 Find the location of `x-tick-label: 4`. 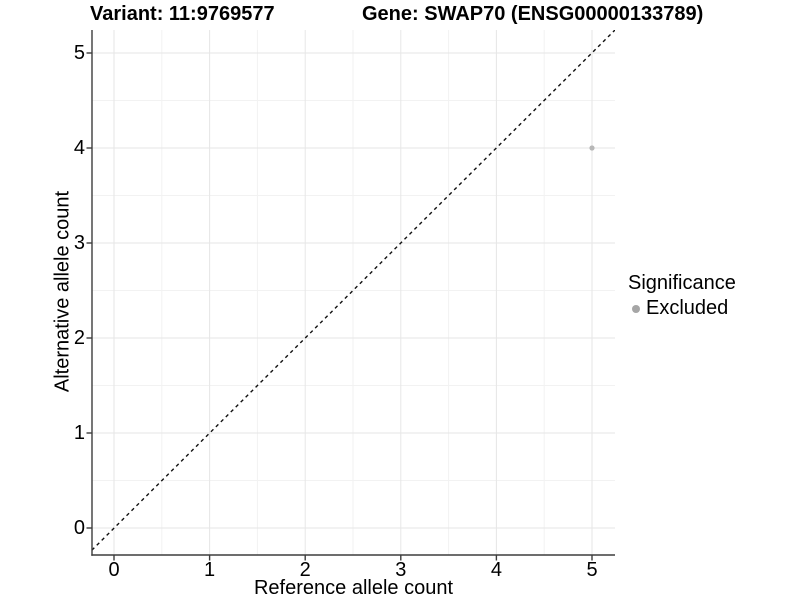

x-tick-label: 4 is located at coordinates (496, 570).